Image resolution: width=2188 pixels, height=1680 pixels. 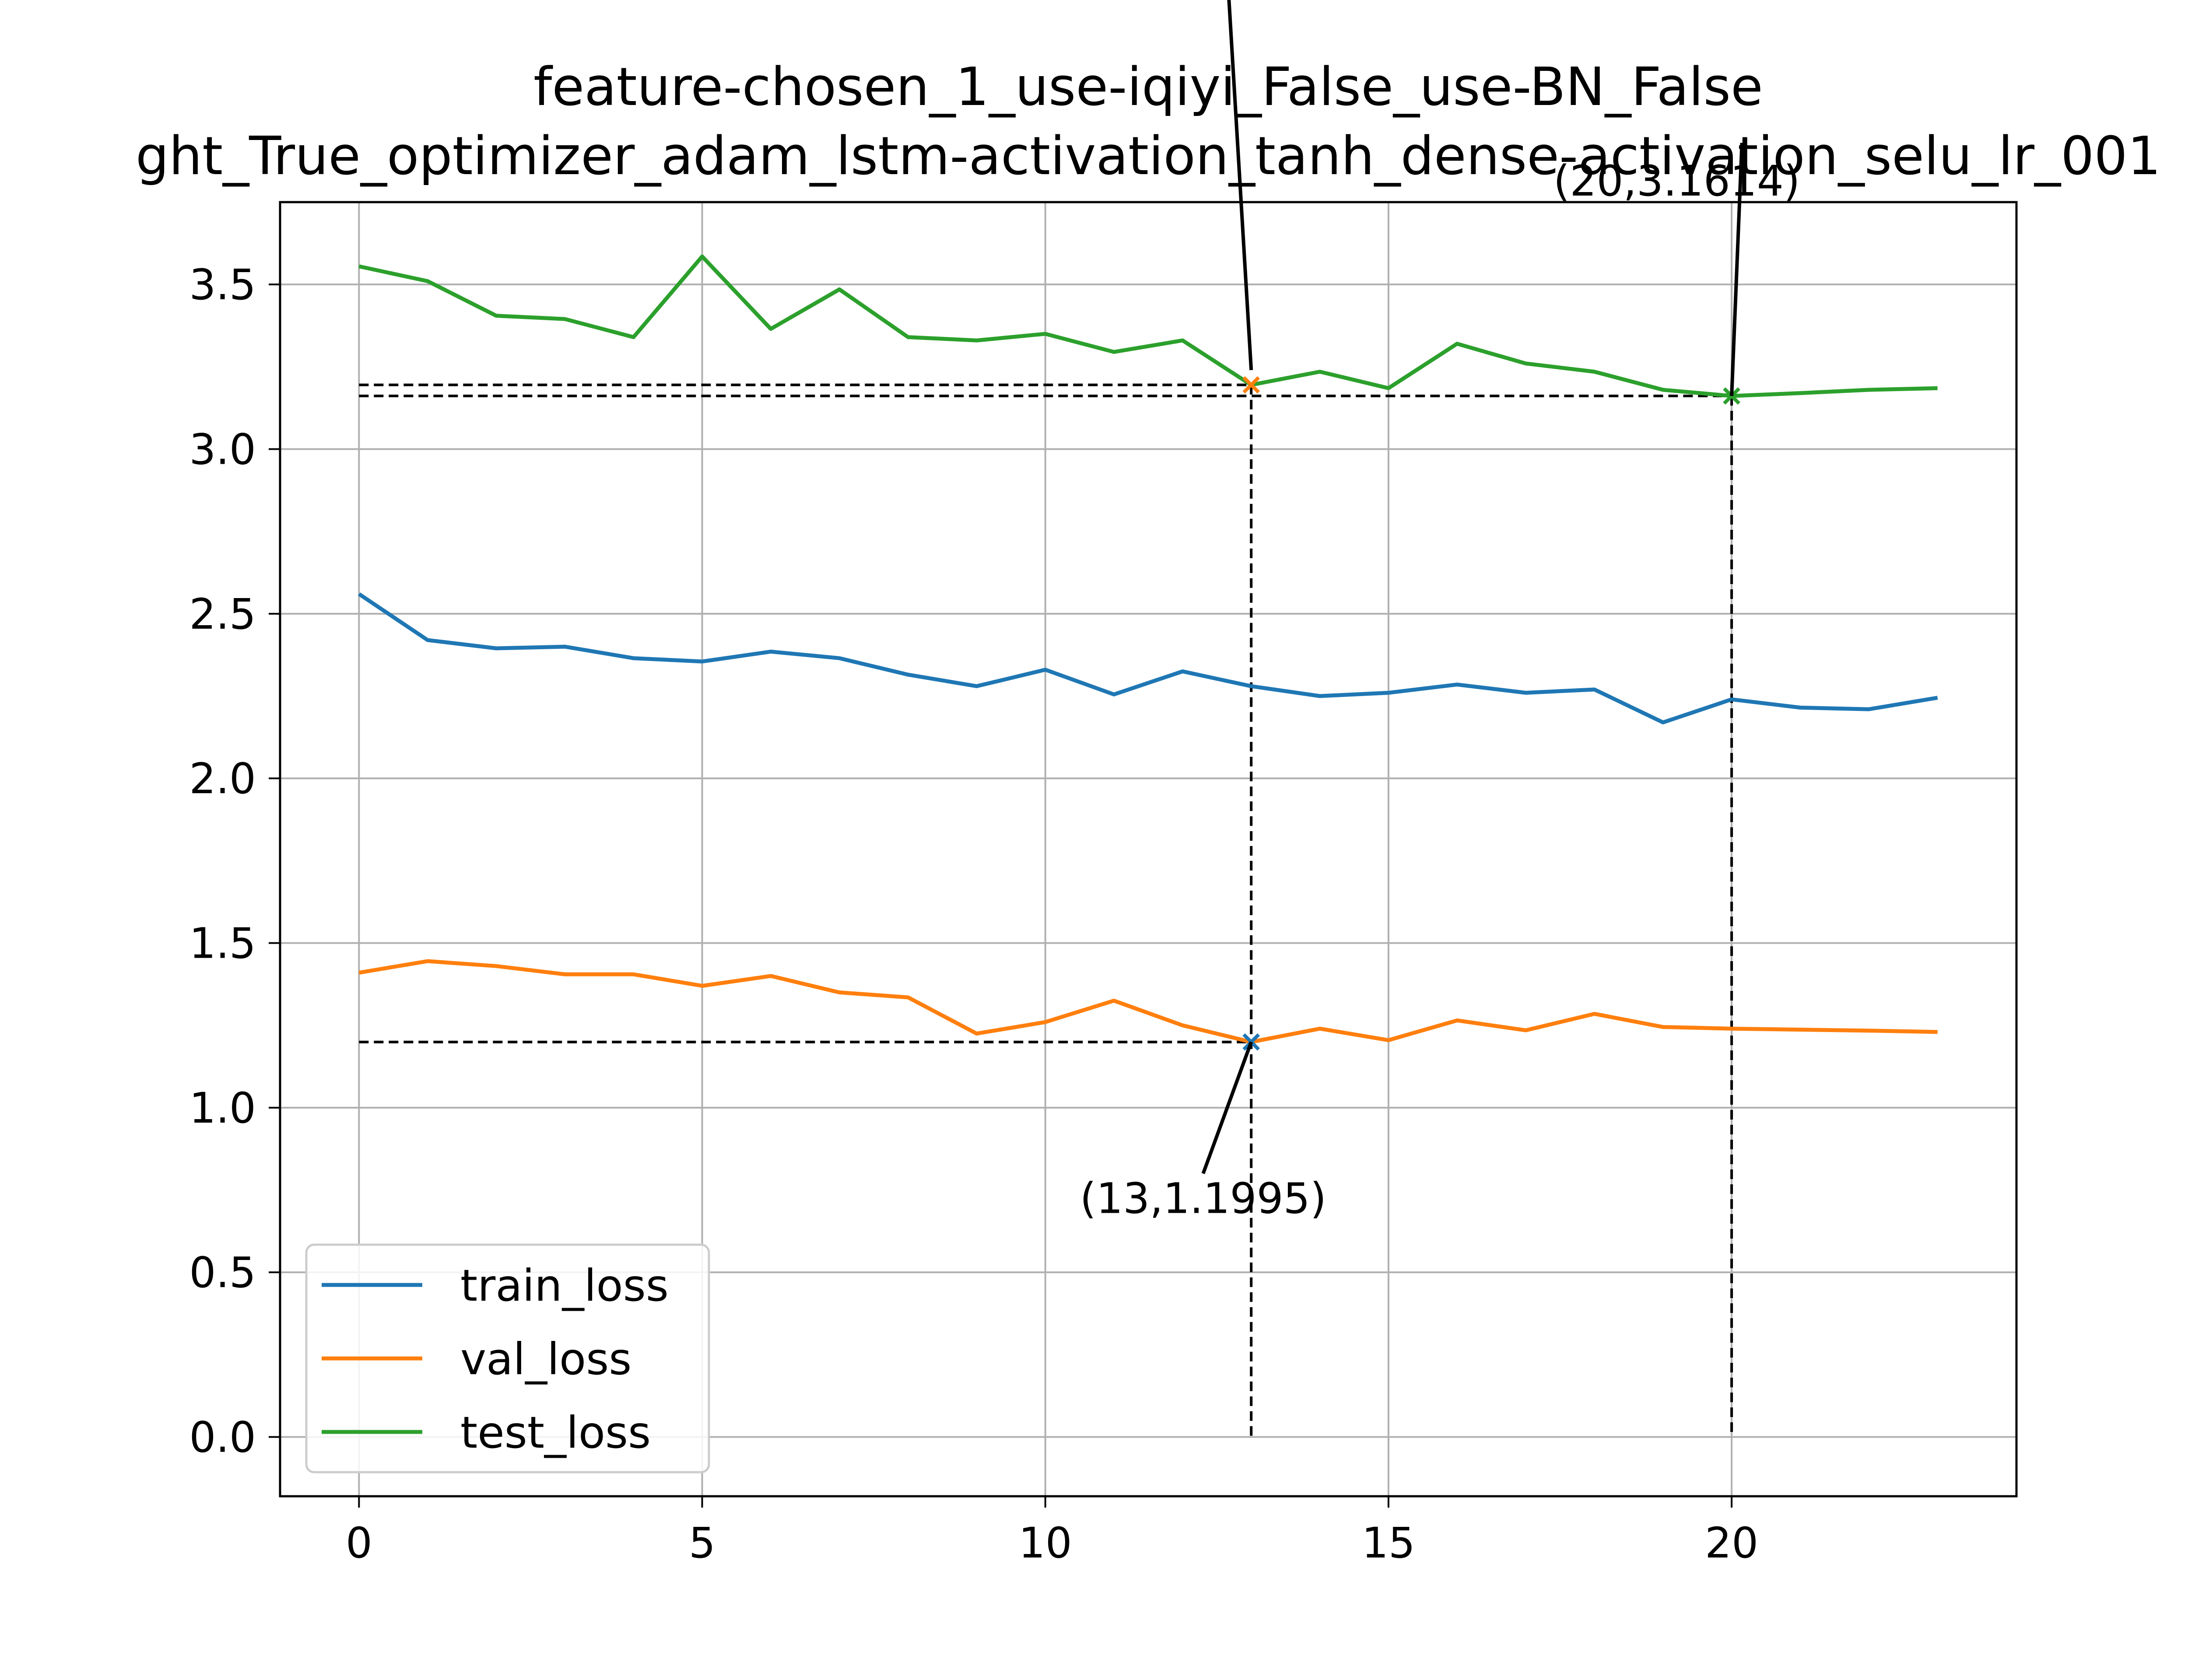 I want to click on x-tick-label: 10, so click(x=1045, y=1543).